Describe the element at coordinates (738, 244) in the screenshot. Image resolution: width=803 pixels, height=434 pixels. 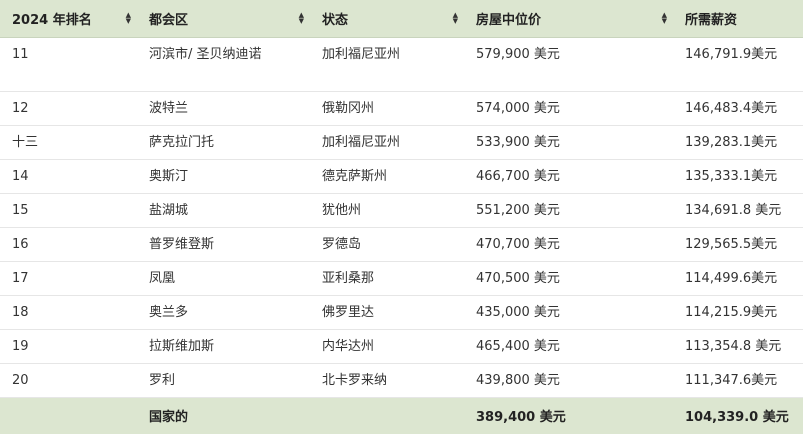
I see `cell-salary: 129,565.5美元` at that location.